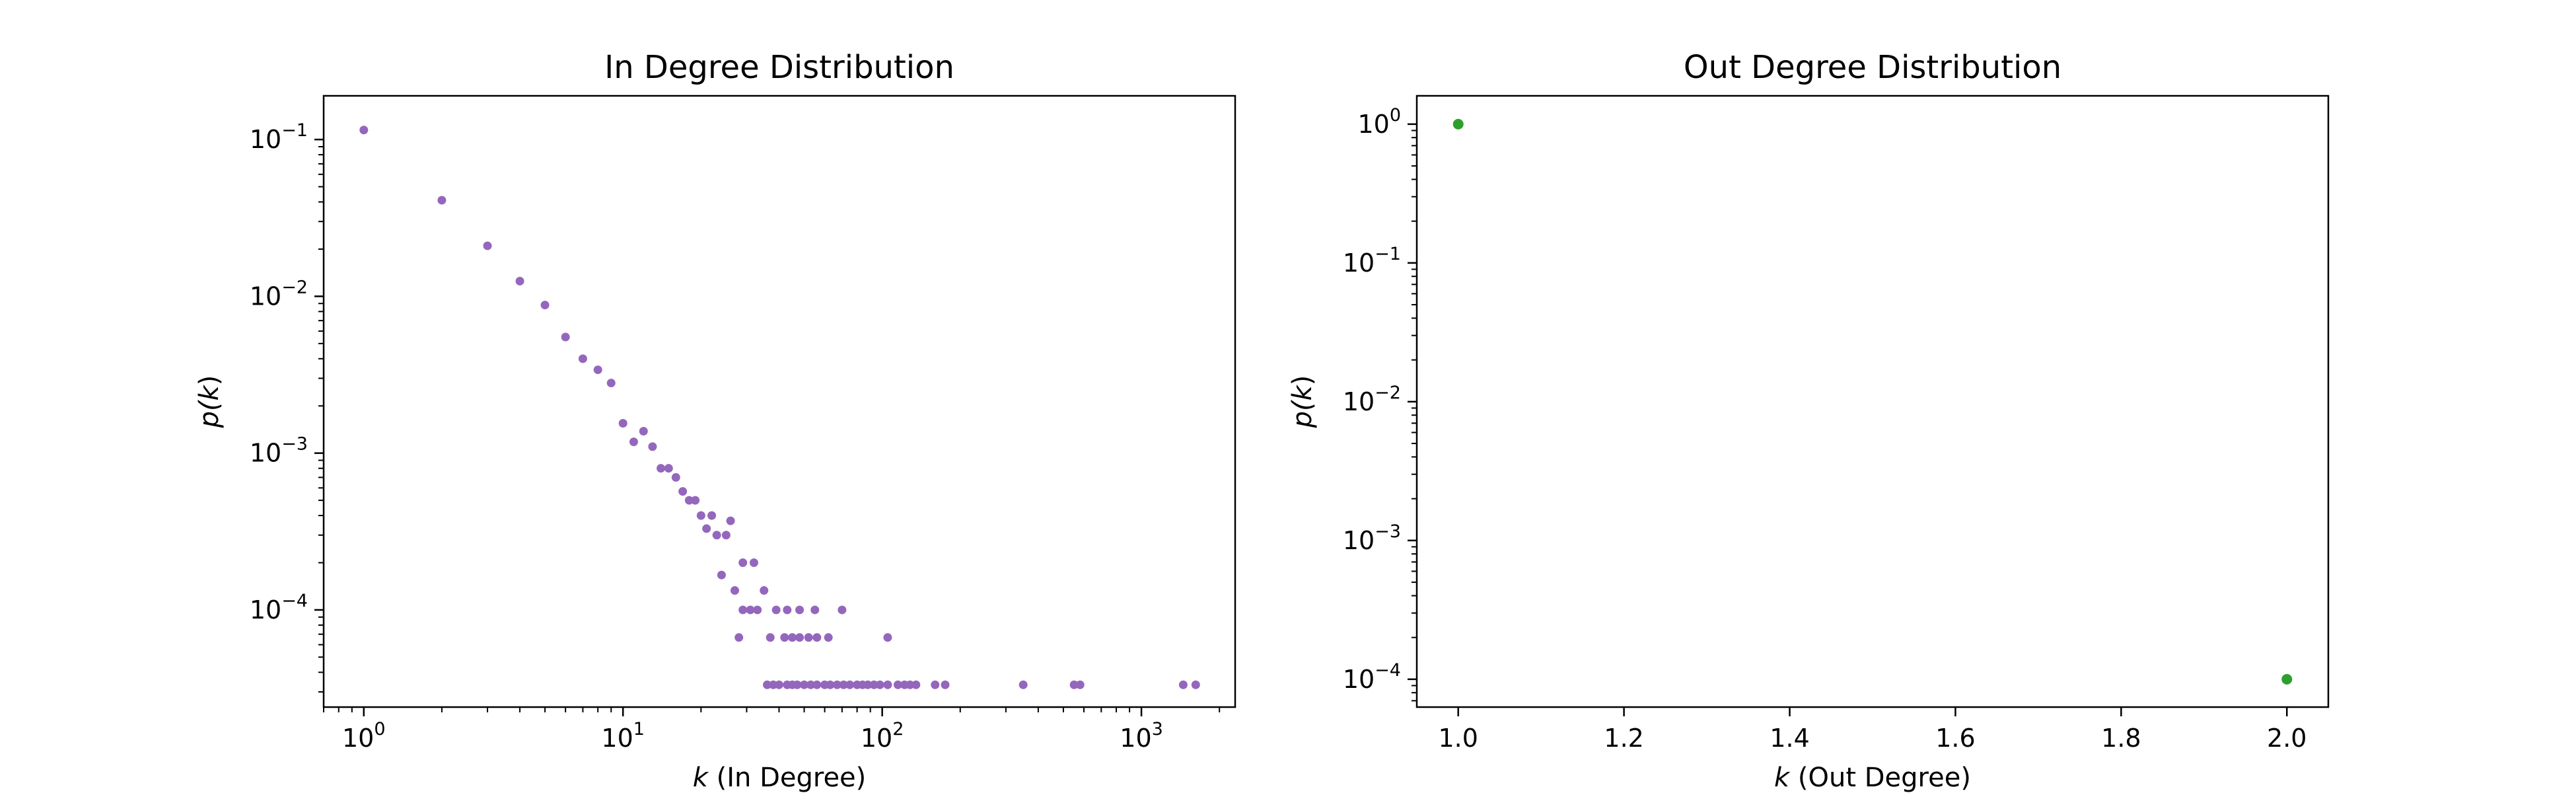 The width and height of the screenshot is (2576, 793). Describe the element at coordinates (623, 736) in the screenshot. I see `x-tick-label: 10¹` at that location.